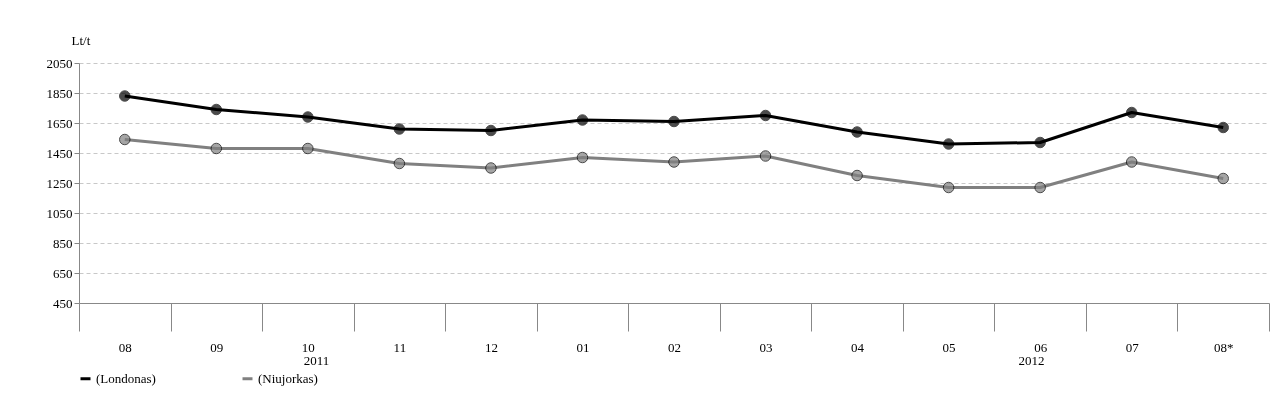  Describe the element at coordinates (59, 93) in the screenshot. I see `y-tick-label: 1850` at that location.